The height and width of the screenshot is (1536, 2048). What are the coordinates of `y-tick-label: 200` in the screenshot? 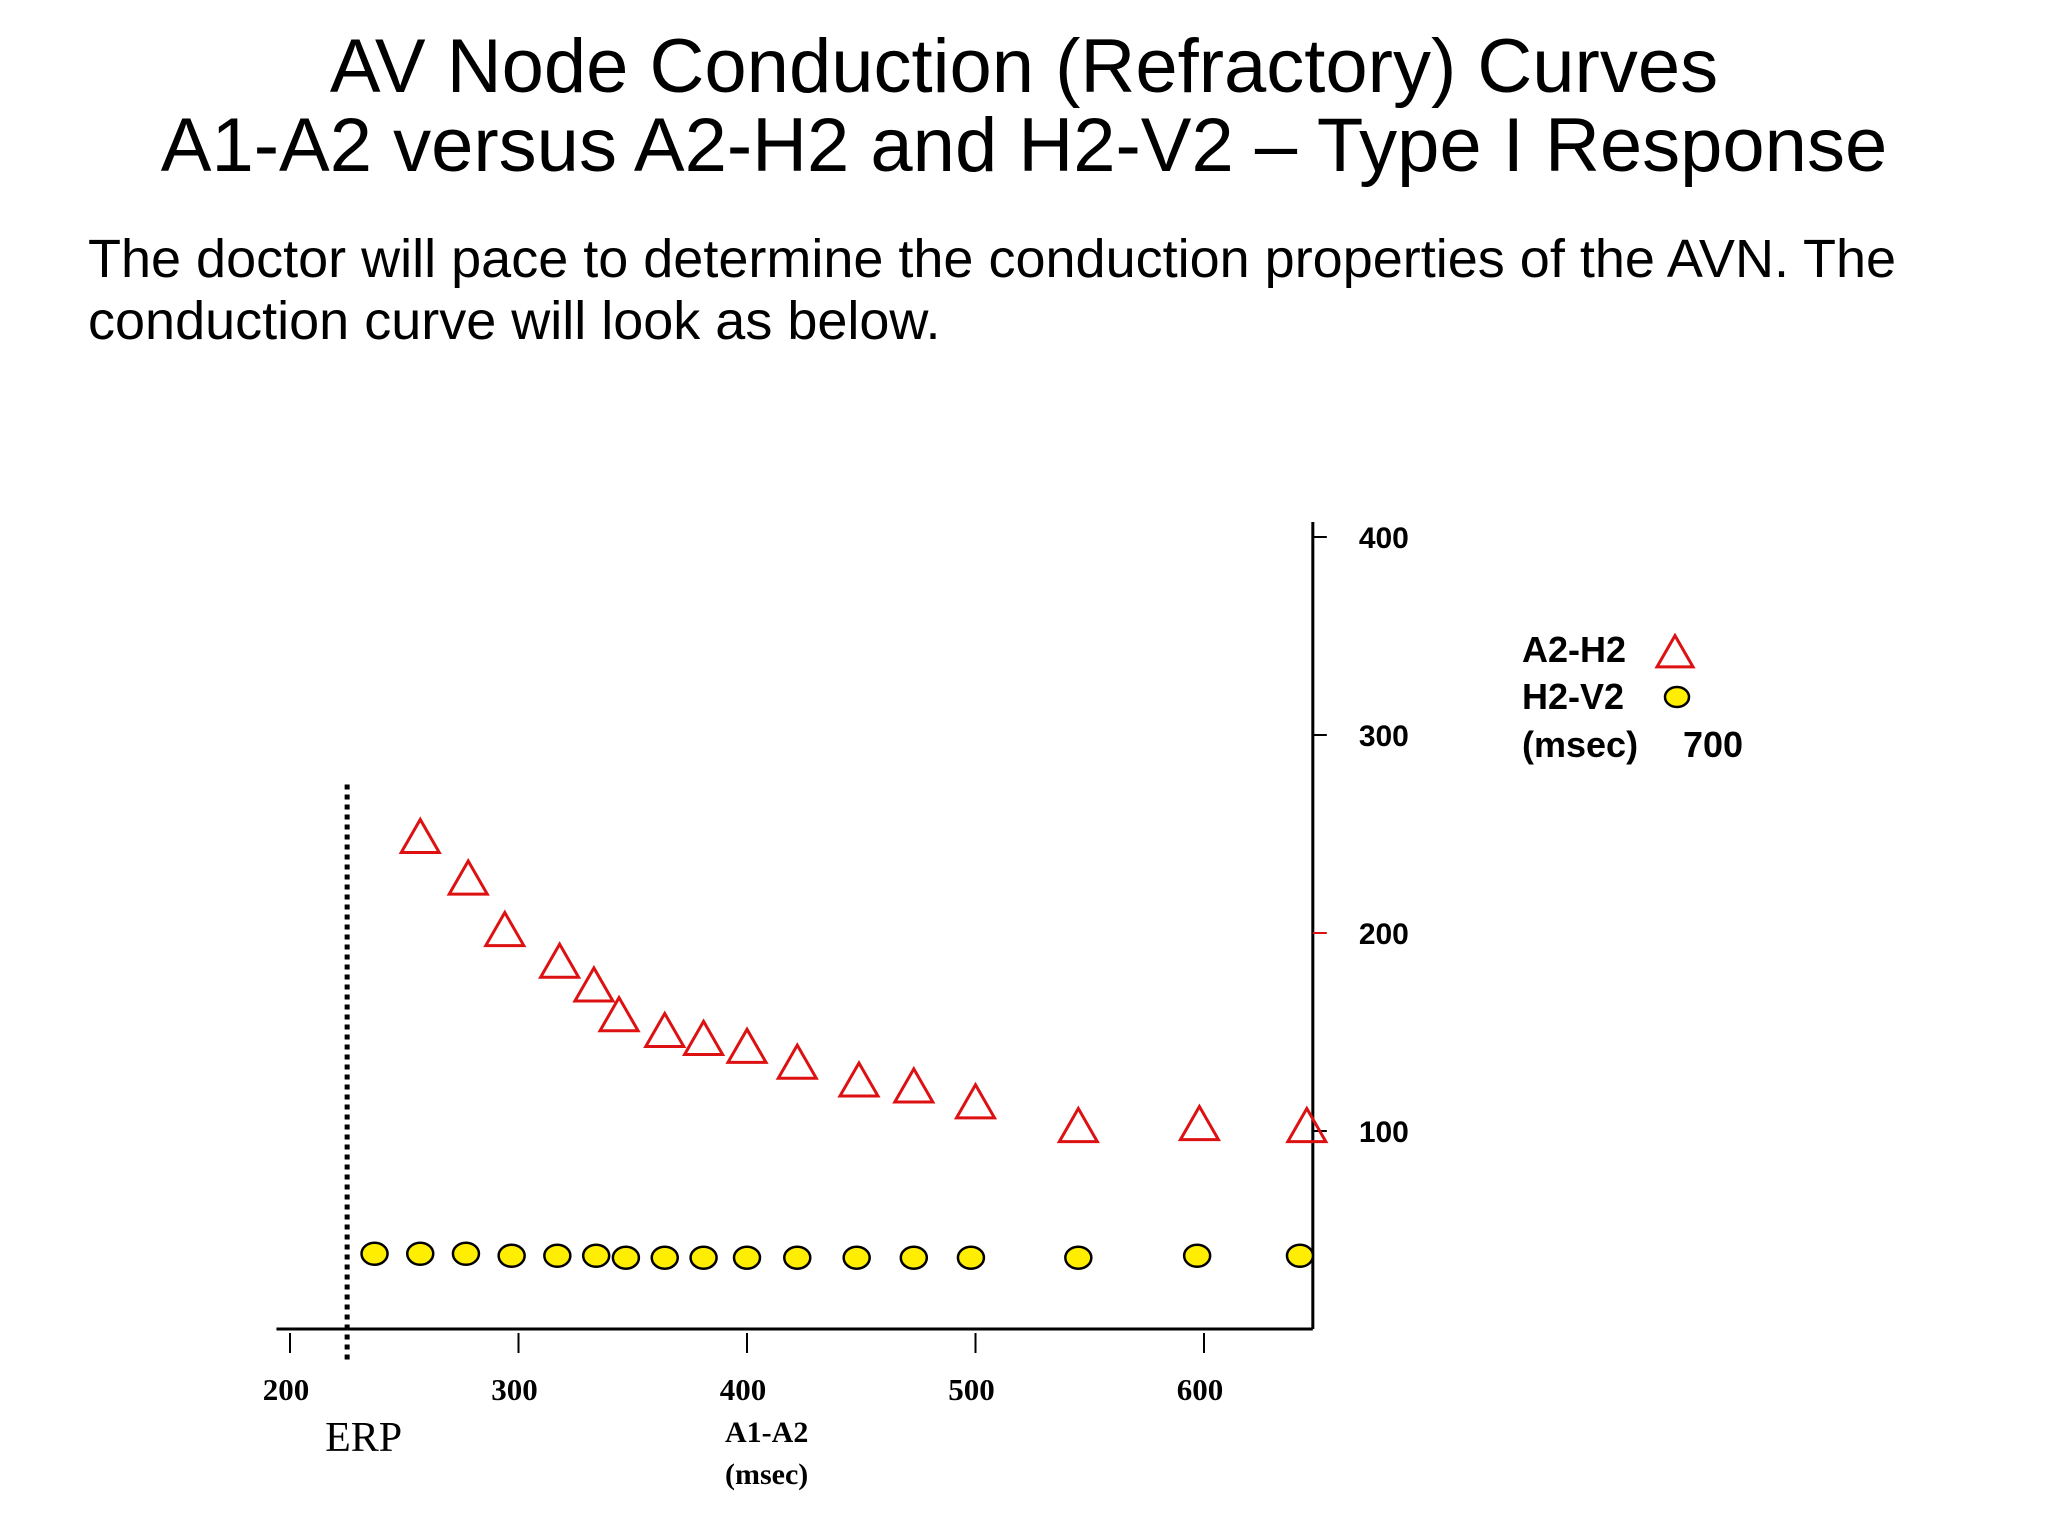 It's located at (1384, 934).